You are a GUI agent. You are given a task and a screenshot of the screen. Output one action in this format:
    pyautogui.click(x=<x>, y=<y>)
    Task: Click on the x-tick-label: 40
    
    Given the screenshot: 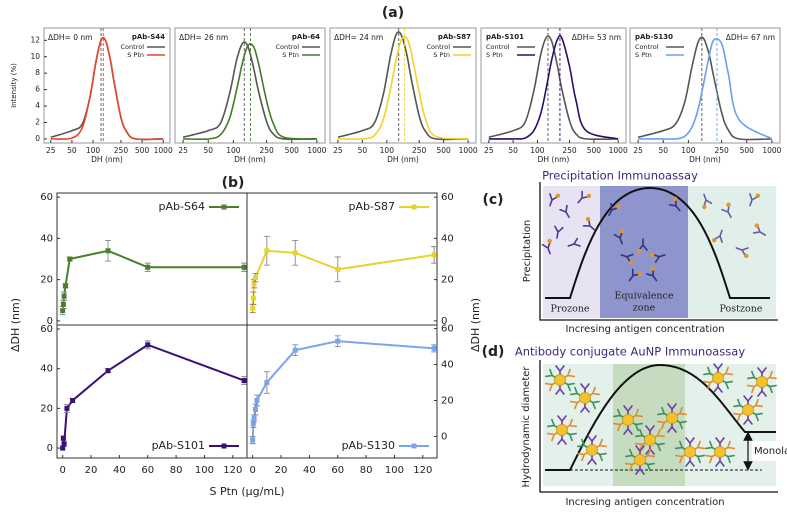 What is the action you would take?
    pyautogui.click(x=309, y=470)
    